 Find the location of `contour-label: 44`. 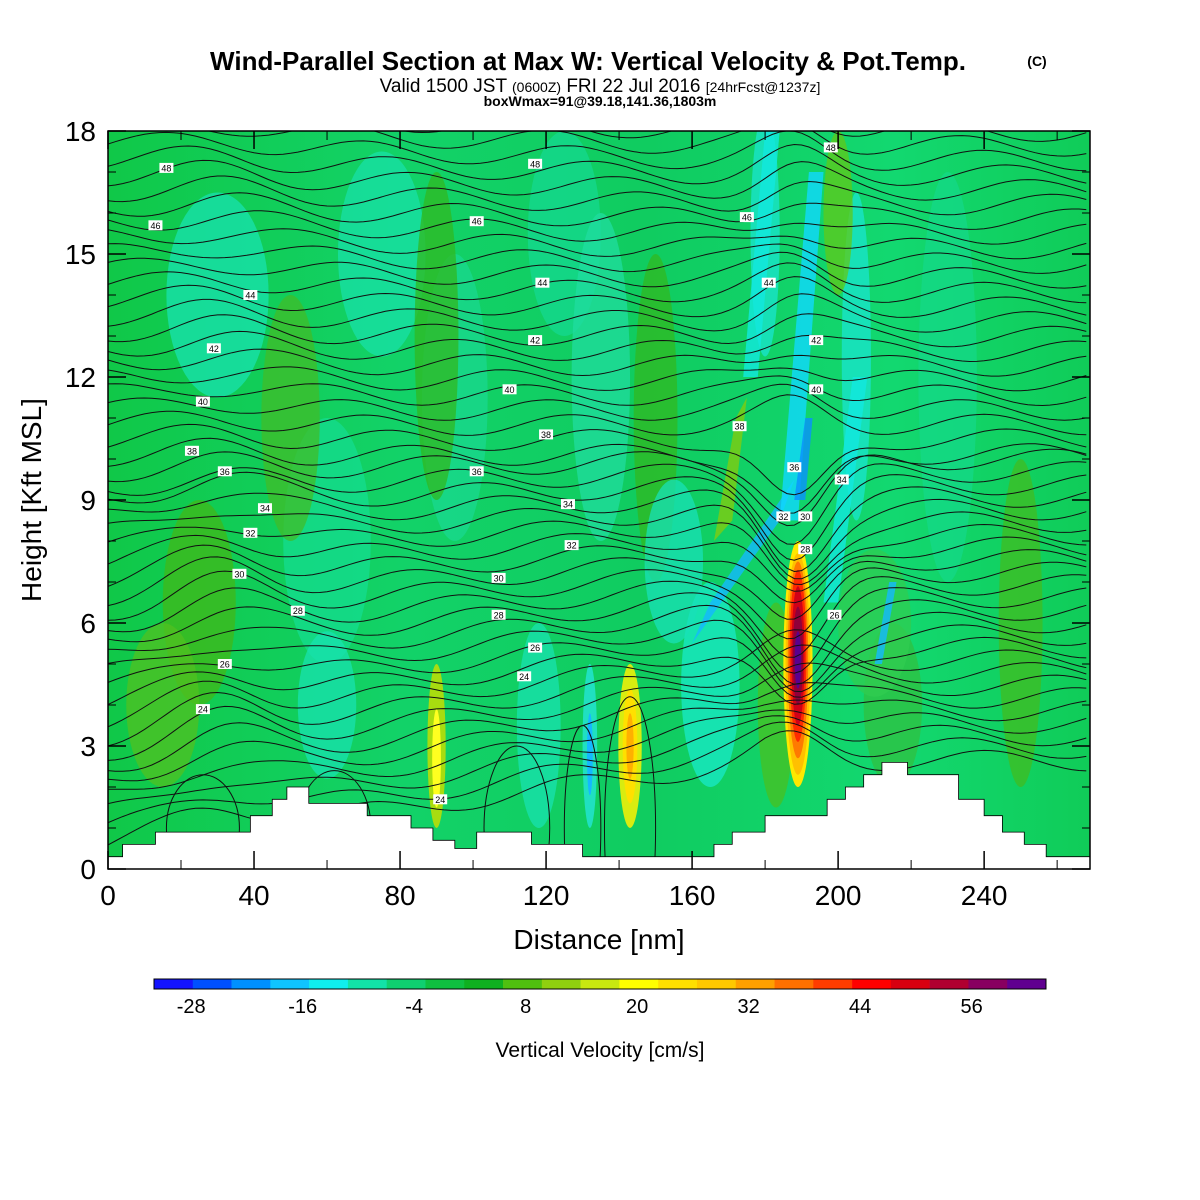

contour-label: 44 is located at coordinates (250, 295).